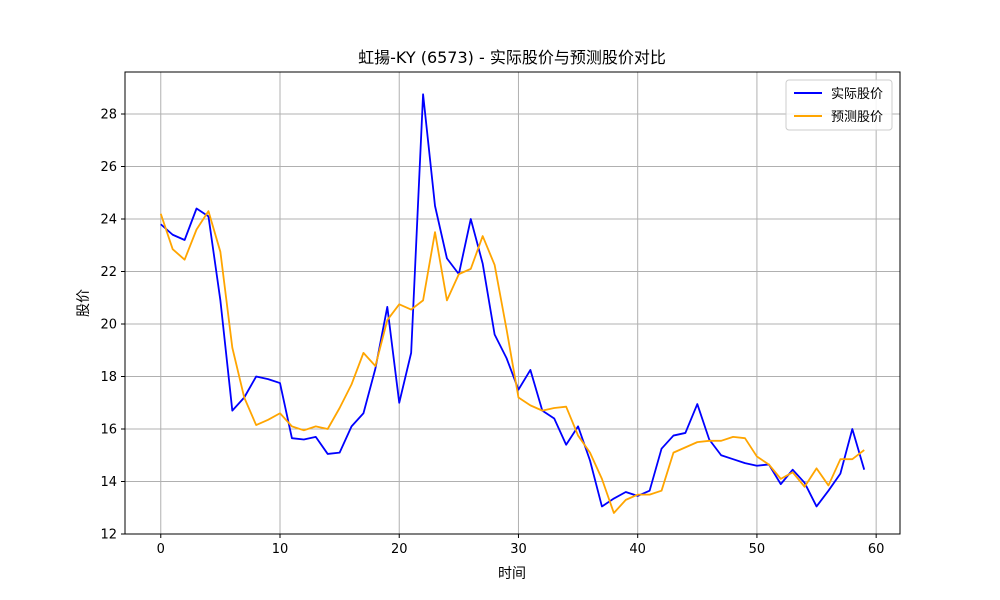  What do you see at coordinates (857, 94) in the screenshot?
I see `legend-label-actual: 实际股价` at bounding box center [857, 94].